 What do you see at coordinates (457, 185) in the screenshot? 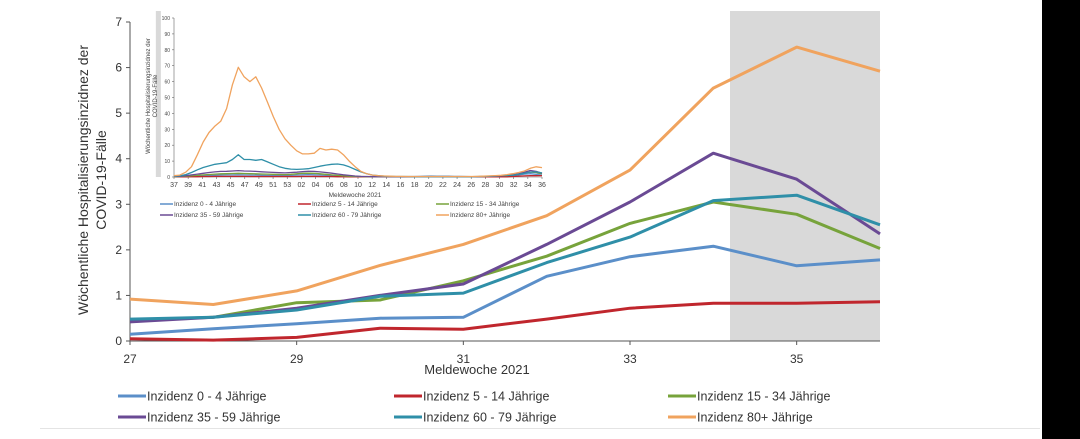
I see `inset-x-tick-label: 24` at bounding box center [457, 185].